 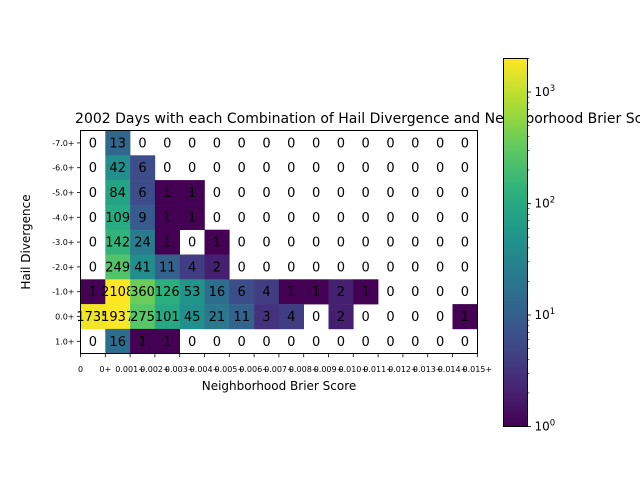 What do you see at coordinates (279, 369) in the screenshot?
I see `x-tick-label: 0.007+` at bounding box center [279, 369].